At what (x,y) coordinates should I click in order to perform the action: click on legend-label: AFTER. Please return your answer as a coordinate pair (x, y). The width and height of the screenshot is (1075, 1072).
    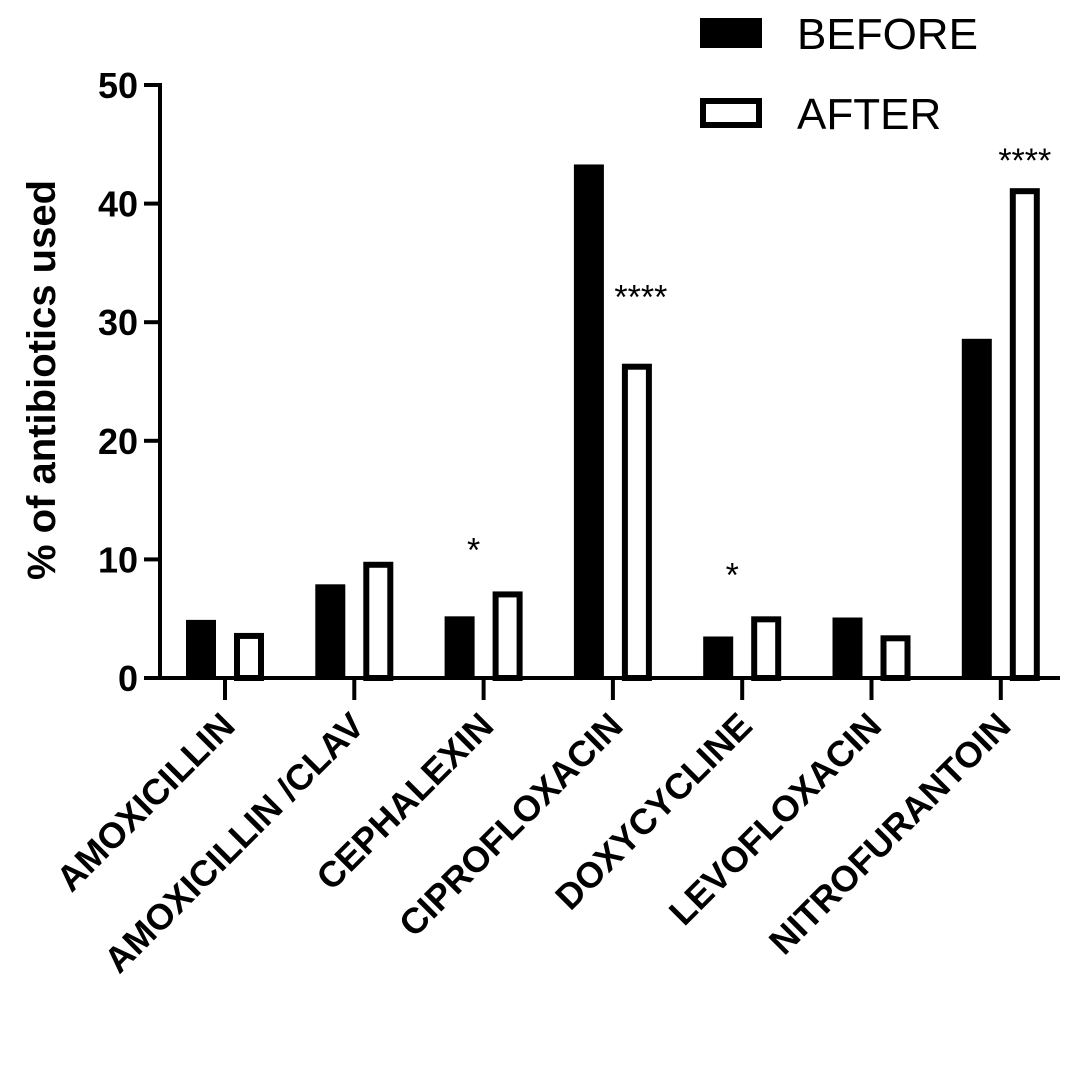
    Looking at the image, I should click on (869, 114).